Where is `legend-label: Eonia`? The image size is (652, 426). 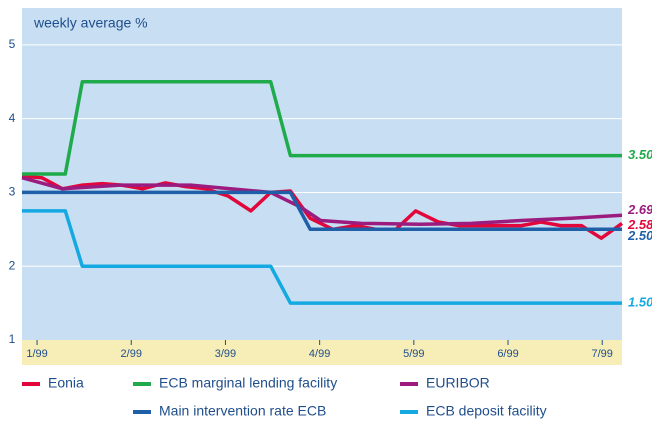
legend-label: Eonia is located at coordinates (66, 383).